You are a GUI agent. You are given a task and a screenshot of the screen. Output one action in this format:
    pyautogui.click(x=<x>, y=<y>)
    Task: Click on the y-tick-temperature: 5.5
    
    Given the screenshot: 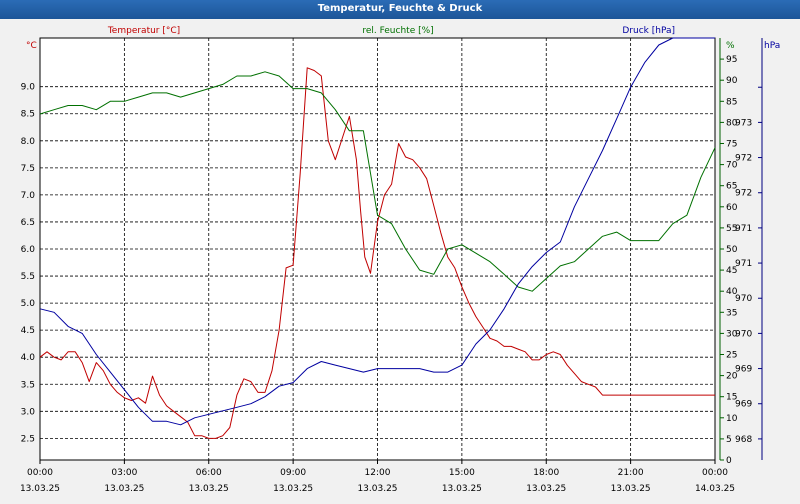 What is the action you would take?
    pyautogui.click(x=28, y=277)
    